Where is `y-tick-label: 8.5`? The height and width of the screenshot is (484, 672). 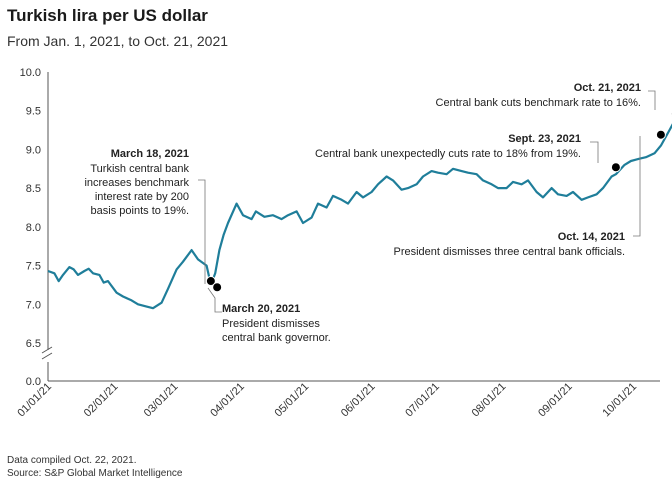
y-tick-label: 8.5 is located at coordinates (33, 189).